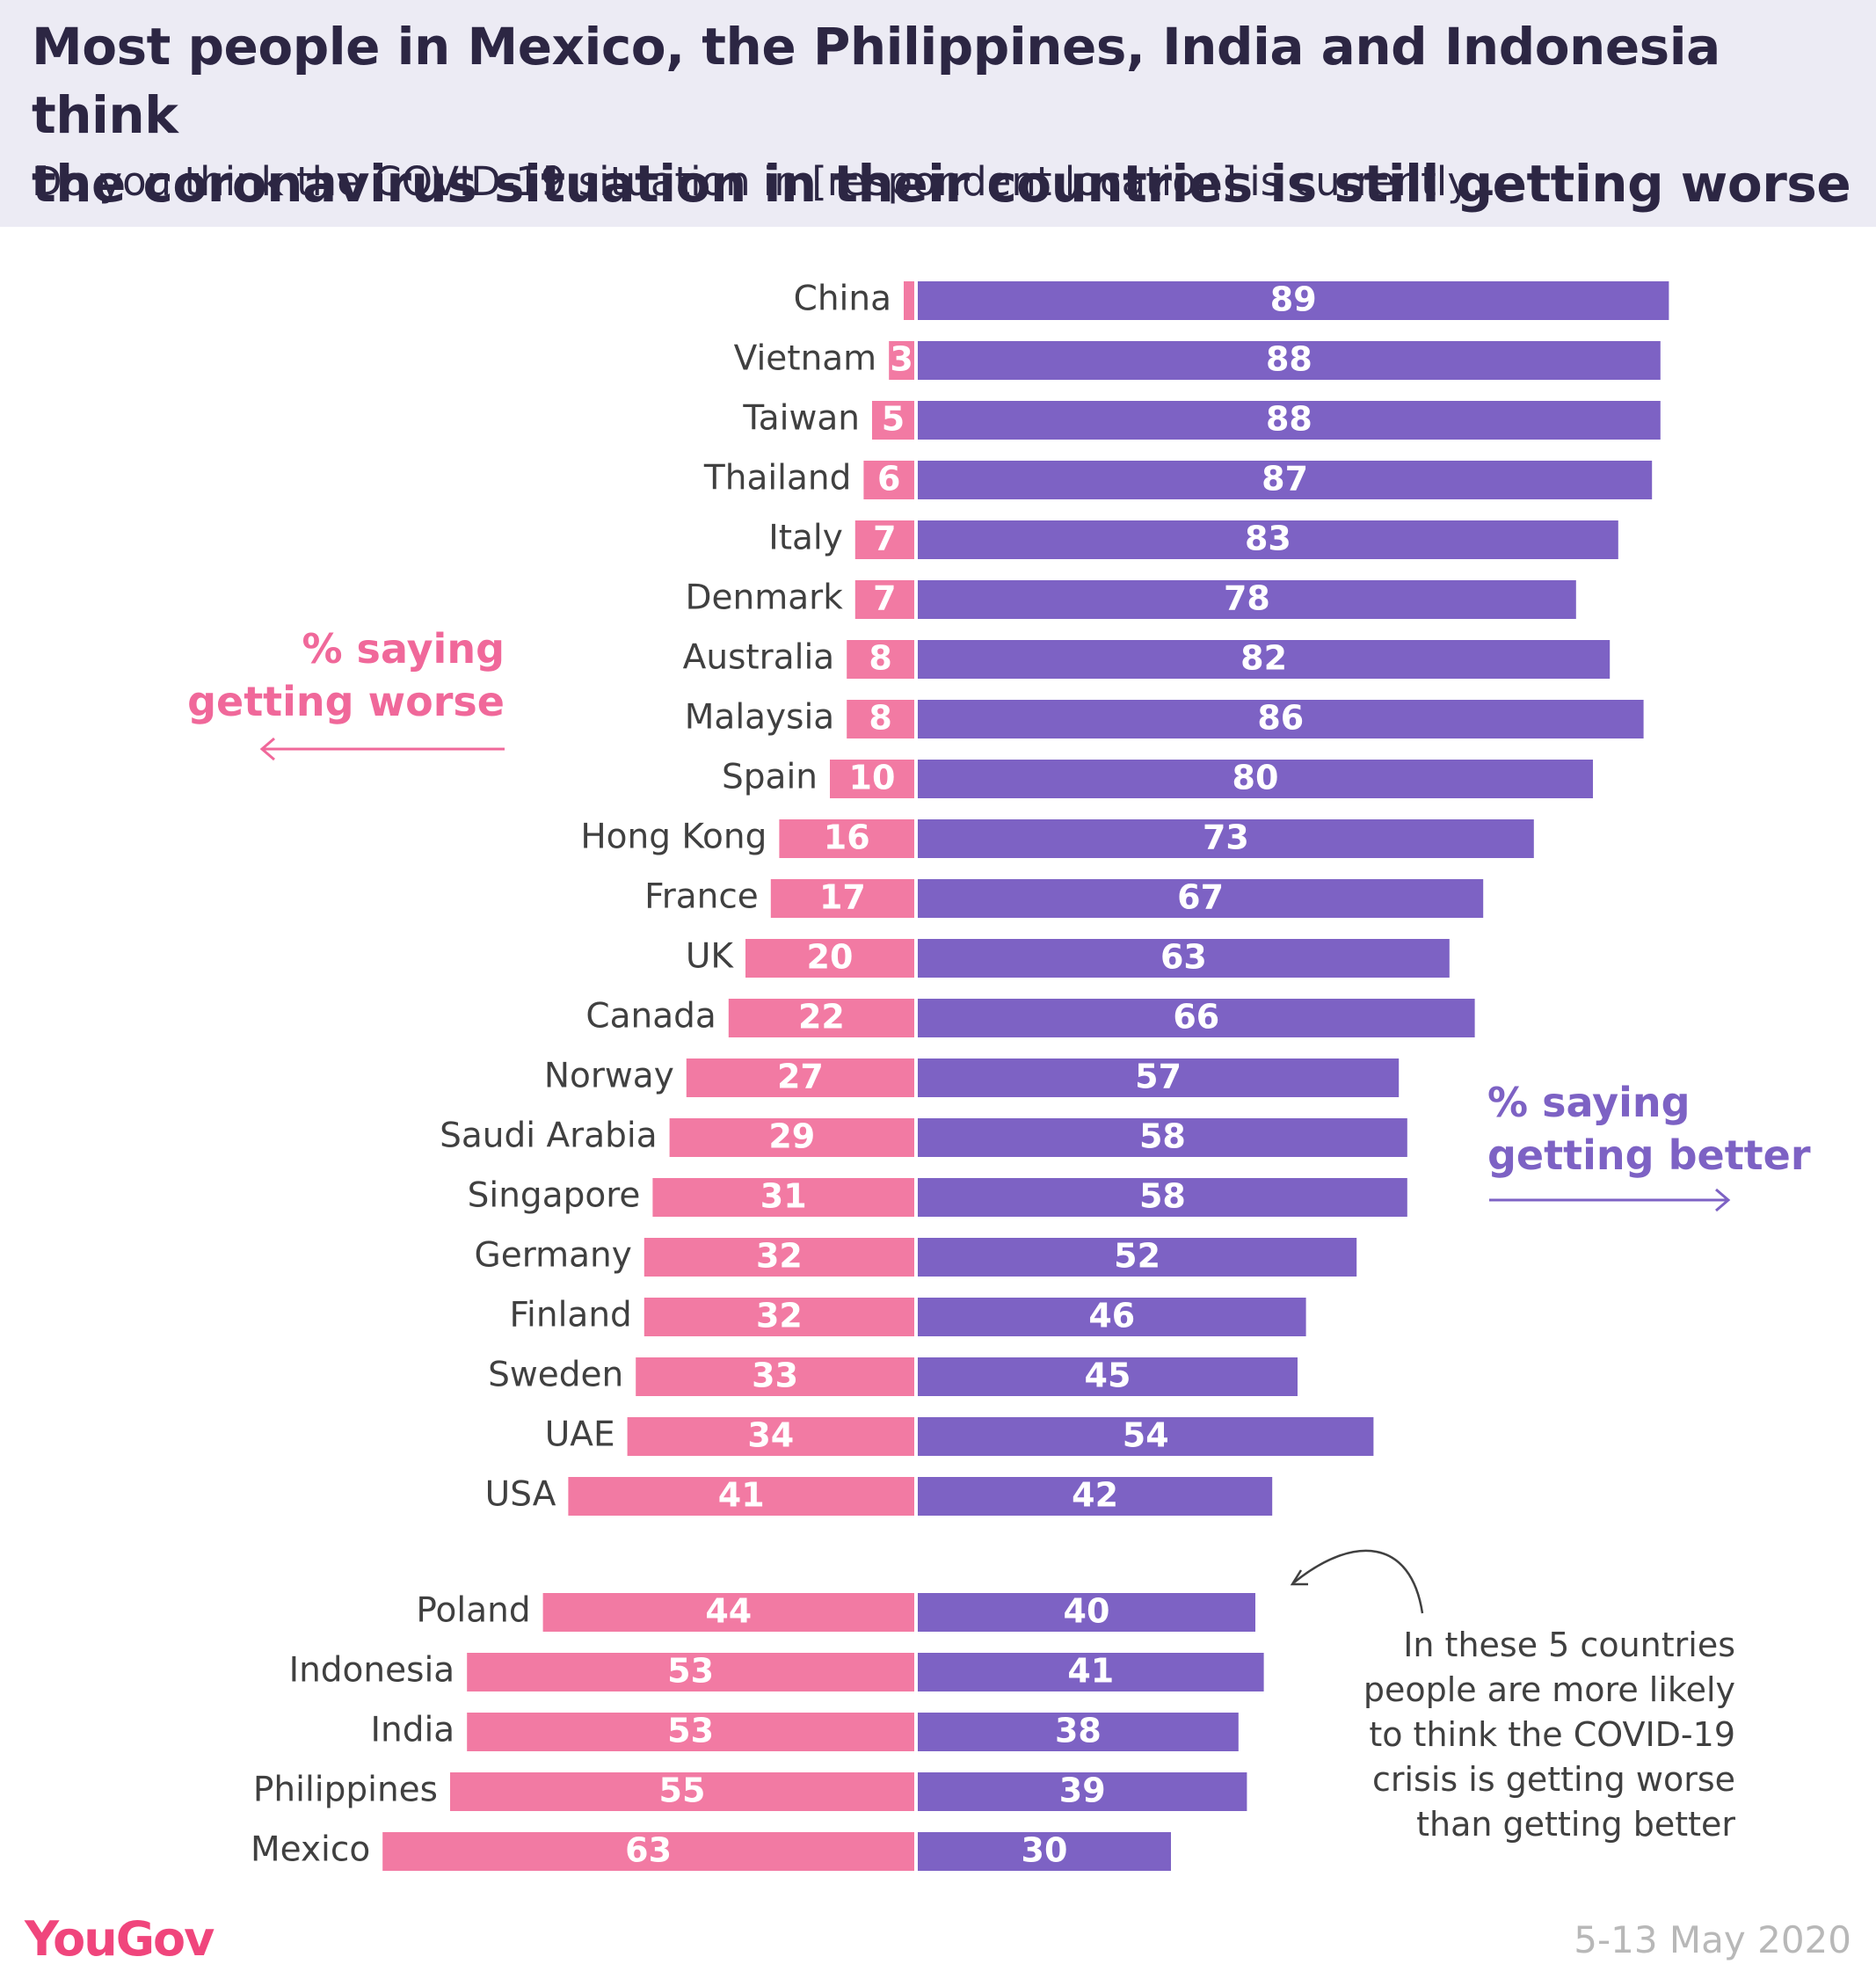 The height and width of the screenshot is (1986, 1876). I want to click on value-label-better-vietnam: 88, so click(1289, 359).